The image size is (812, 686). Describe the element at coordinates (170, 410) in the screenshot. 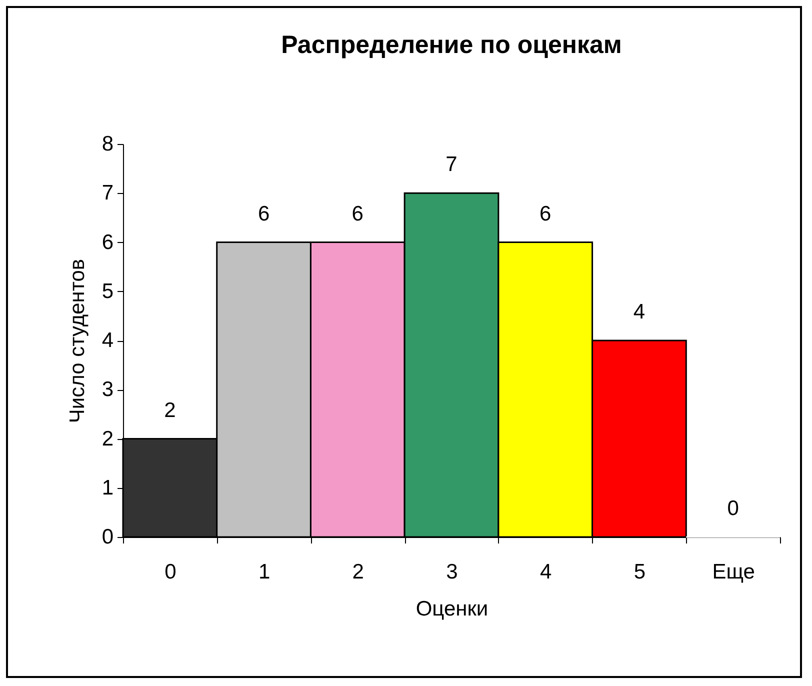

I see `data-label: 2` at that location.